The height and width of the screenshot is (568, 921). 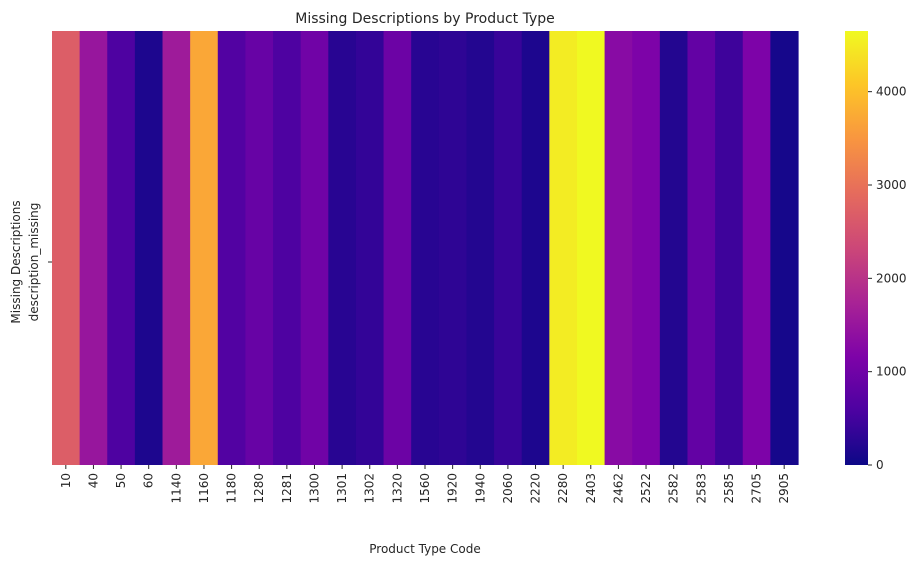 What do you see at coordinates (370, 488) in the screenshot?
I see `x-tick-label: 1302` at bounding box center [370, 488].